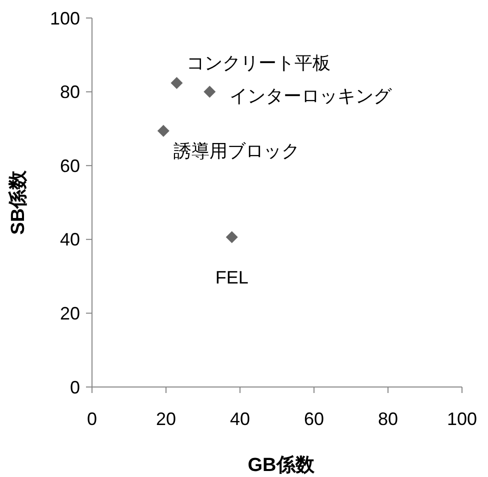 This screenshot has height=477, width=488. What do you see at coordinates (18, 202) in the screenshot?
I see `y-axis-title: SB係数` at bounding box center [18, 202].